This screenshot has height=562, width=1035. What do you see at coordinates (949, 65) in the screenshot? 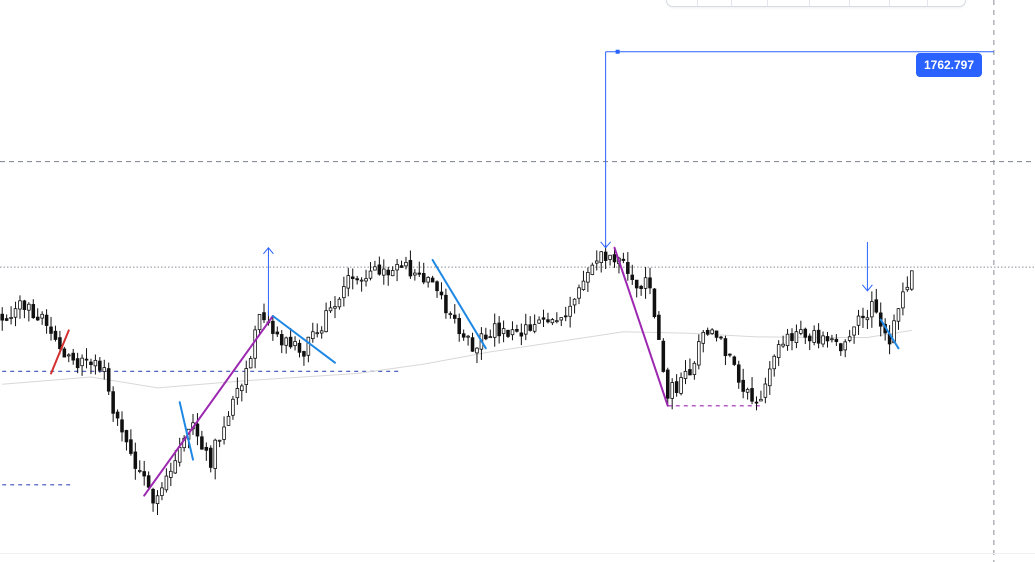
I see `price-badge: 1762.797` at bounding box center [949, 65].